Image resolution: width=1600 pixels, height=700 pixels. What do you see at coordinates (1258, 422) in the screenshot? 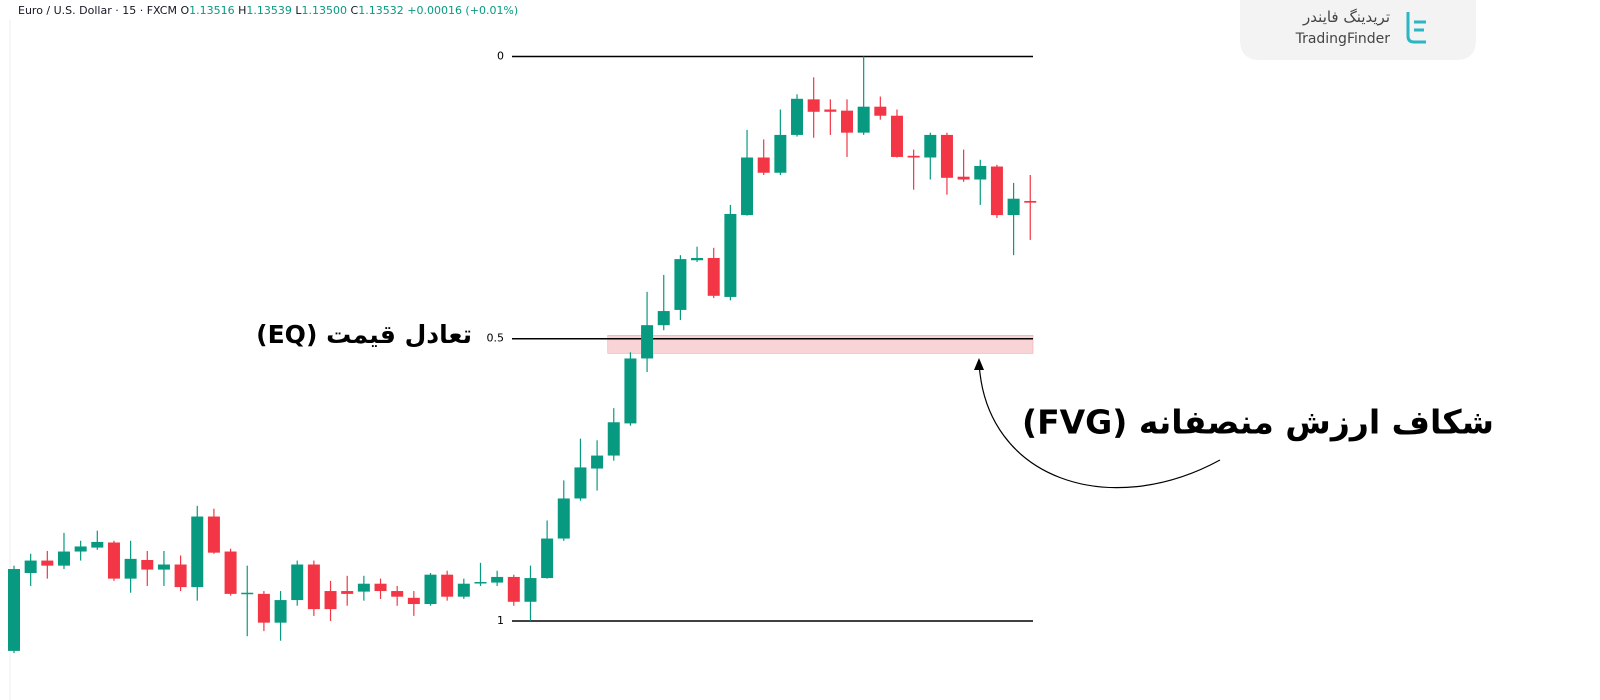
I see `fvg-annotation: شکاف ارزش منصفانه (FVG)` at bounding box center [1258, 422].